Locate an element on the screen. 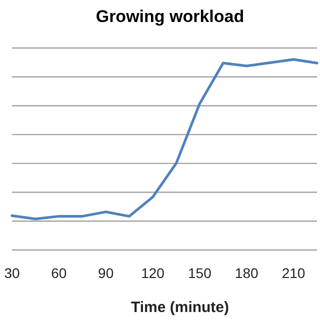  x-tick-label: 30 is located at coordinates (12, 273).